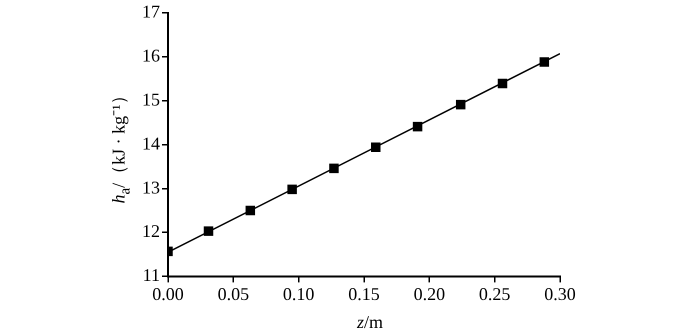  What do you see at coordinates (151, 12) in the screenshot?
I see `y-tick-label: 17` at bounding box center [151, 12].